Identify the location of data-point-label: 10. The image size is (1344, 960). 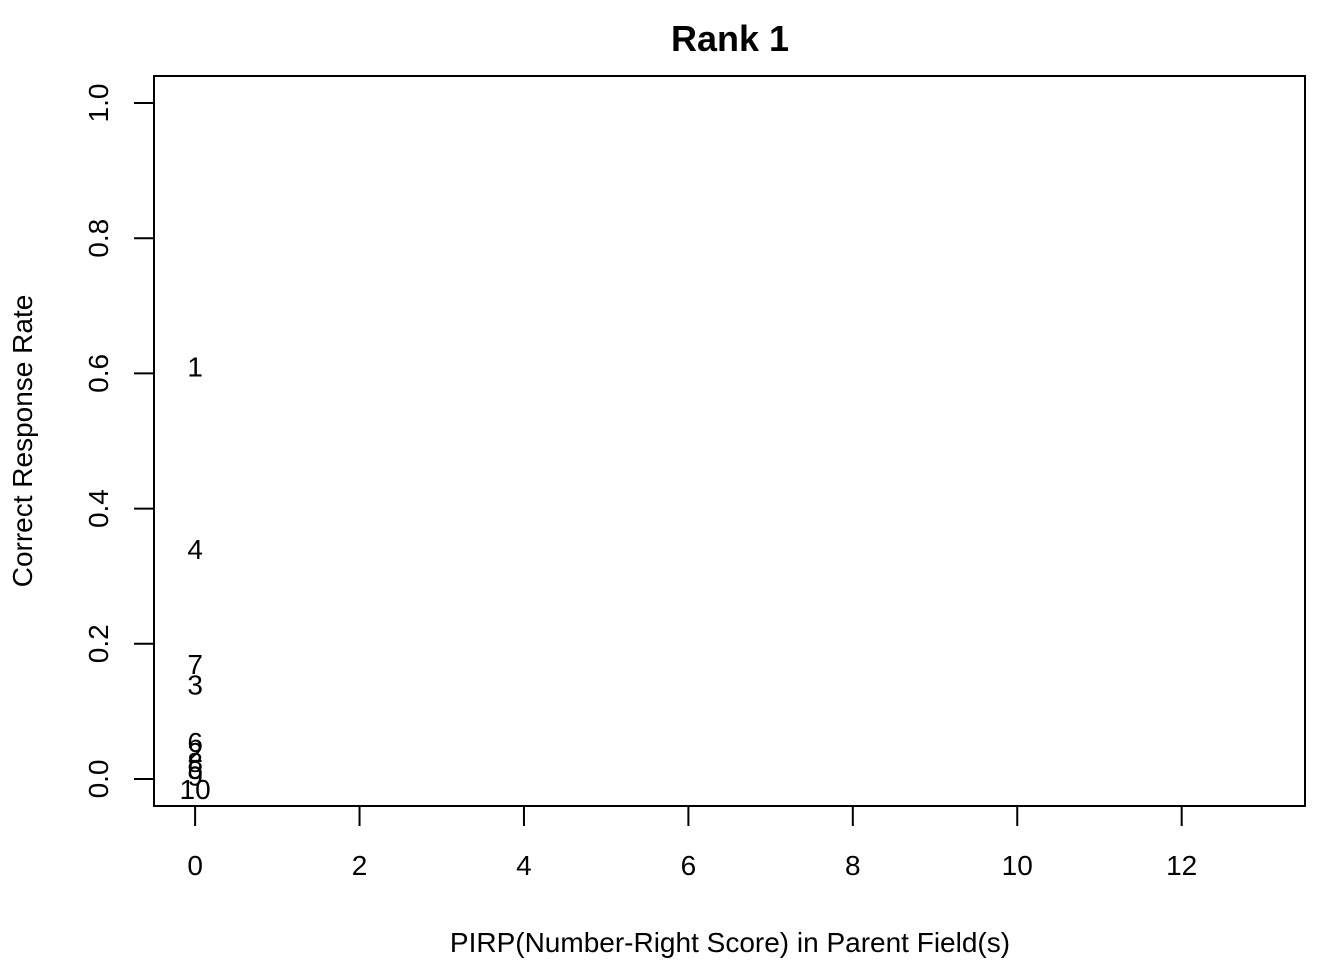
(195, 789).